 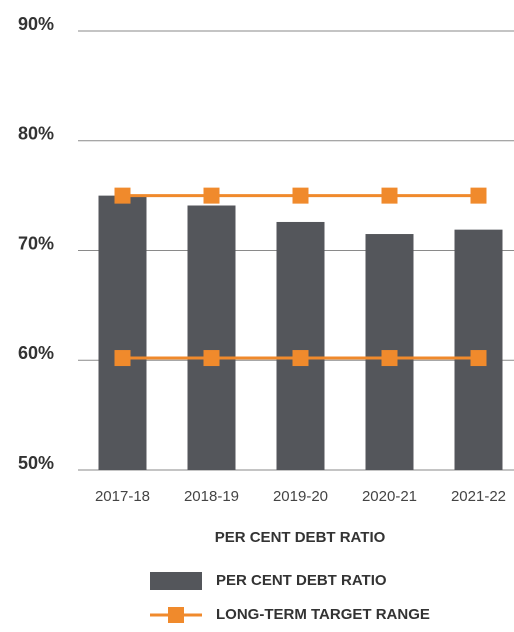 I want to click on legend-label: LONG-TERM TARGET RANGE, so click(x=323, y=614).